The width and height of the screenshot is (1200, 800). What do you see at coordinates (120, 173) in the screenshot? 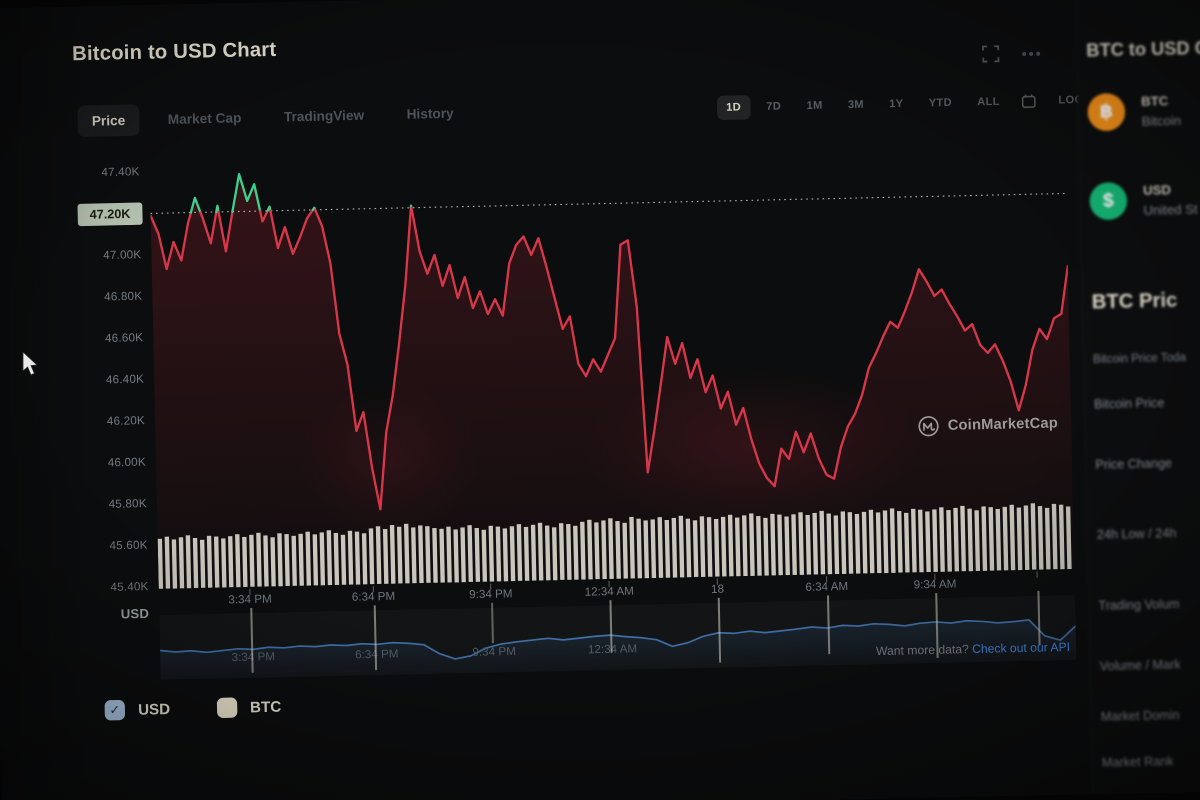
I see `y-tick-label: 47.40K` at bounding box center [120, 173].